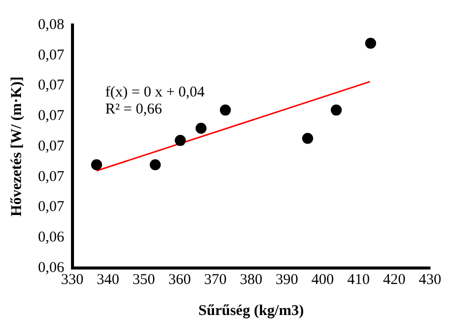 The width and height of the screenshot is (450, 328). Describe the element at coordinates (251, 280) in the screenshot. I see `x-tick-label: 380` at that location.